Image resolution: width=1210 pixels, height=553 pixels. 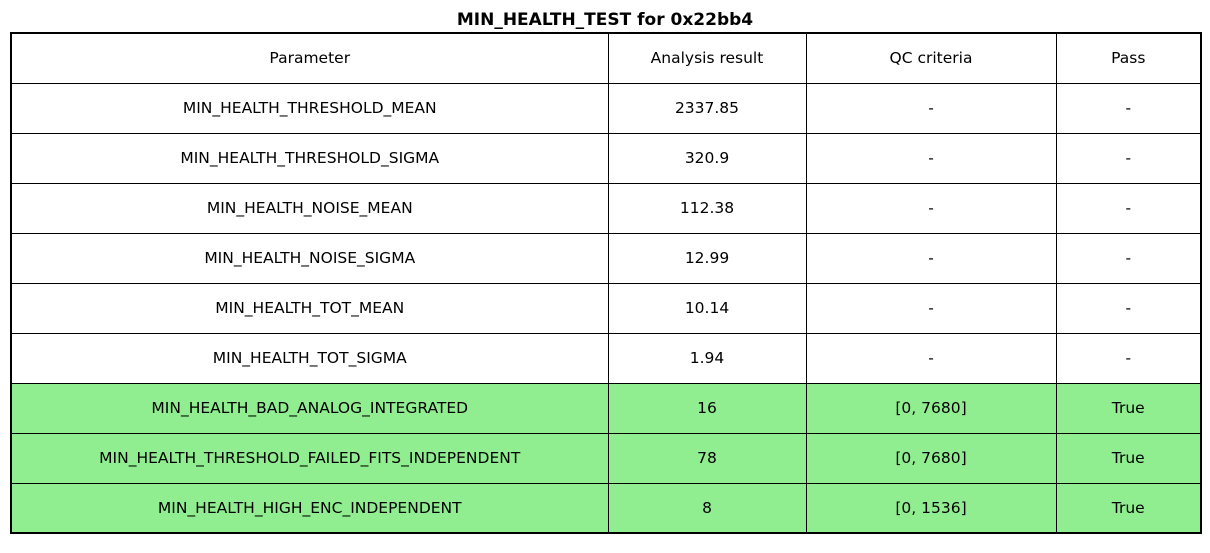 What do you see at coordinates (707, 508) in the screenshot?
I see `analysis-result-cell: 8` at bounding box center [707, 508].